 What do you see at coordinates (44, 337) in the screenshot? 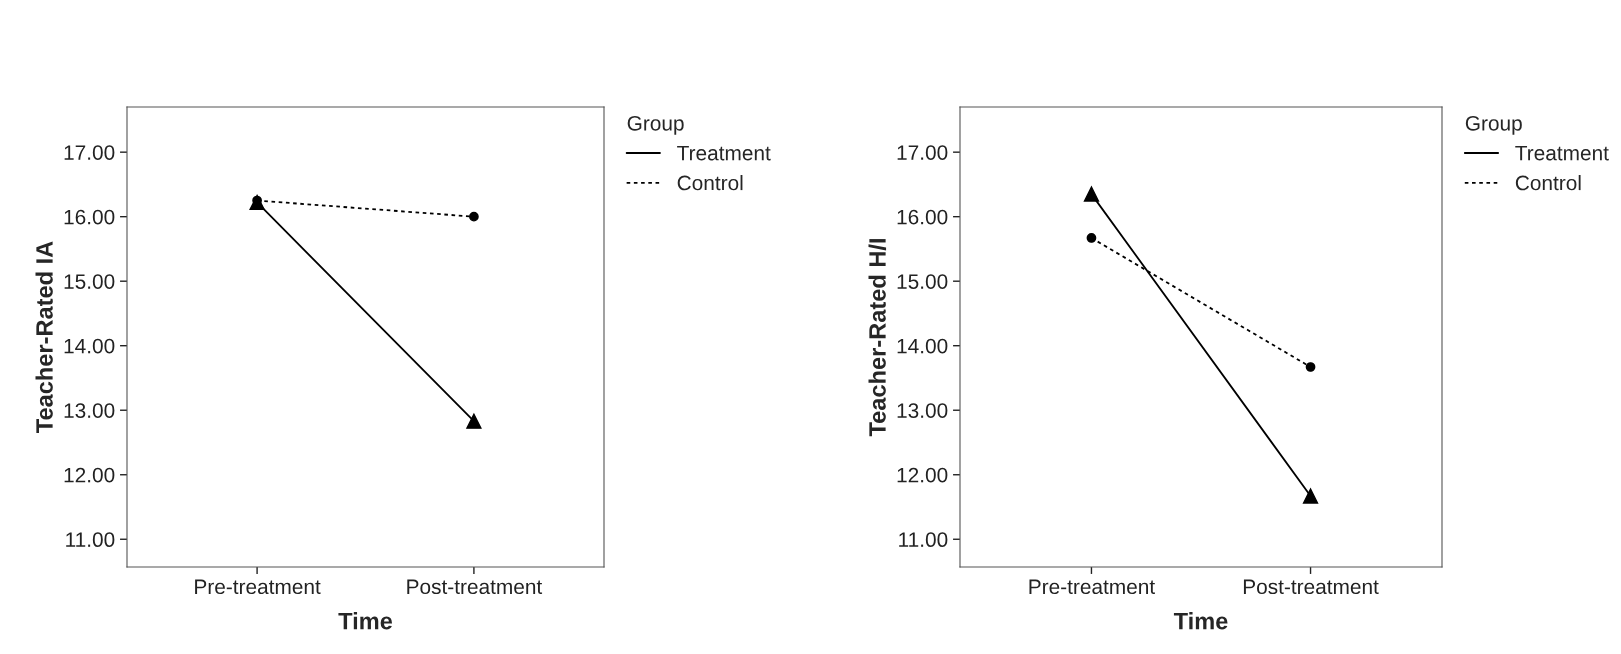
I see `y-axis-title: Teacher-Rated IA` at bounding box center [44, 337].